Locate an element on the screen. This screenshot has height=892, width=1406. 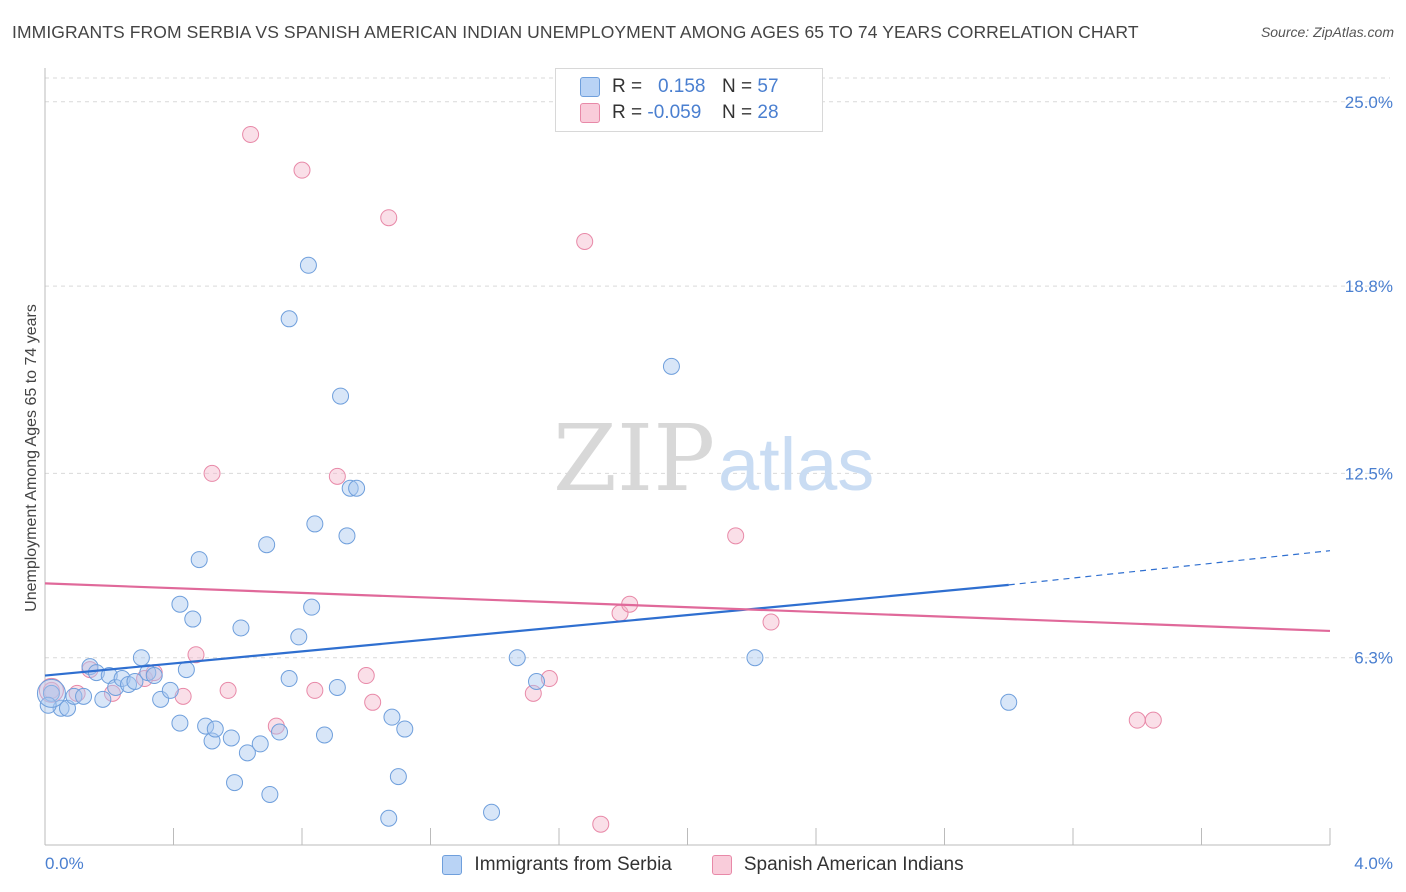
legend-item-spanish: Spanish American Indians is located at coordinates (837, 865).